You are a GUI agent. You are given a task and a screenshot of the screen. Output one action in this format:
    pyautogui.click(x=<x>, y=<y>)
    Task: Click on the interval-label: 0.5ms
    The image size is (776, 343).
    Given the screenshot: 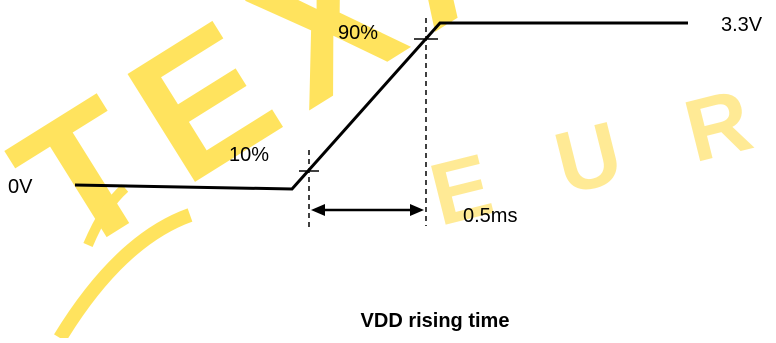 What is the action you would take?
    pyautogui.click(x=490, y=216)
    